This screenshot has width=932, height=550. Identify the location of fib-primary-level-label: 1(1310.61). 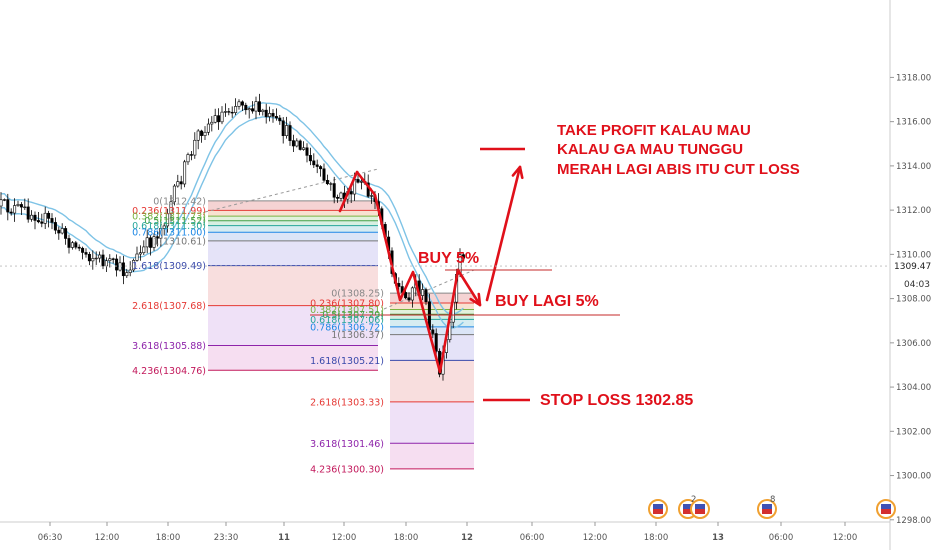
(179, 241).